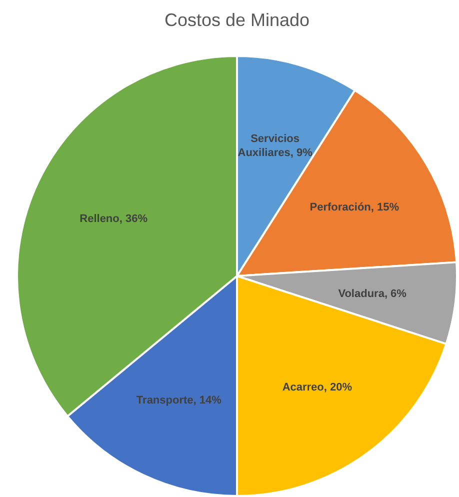  What do you see at coordinates (317, 387) in the screenshot?
I see `slice-label: Acarreo, 20%` at bounding box center [317, 387].